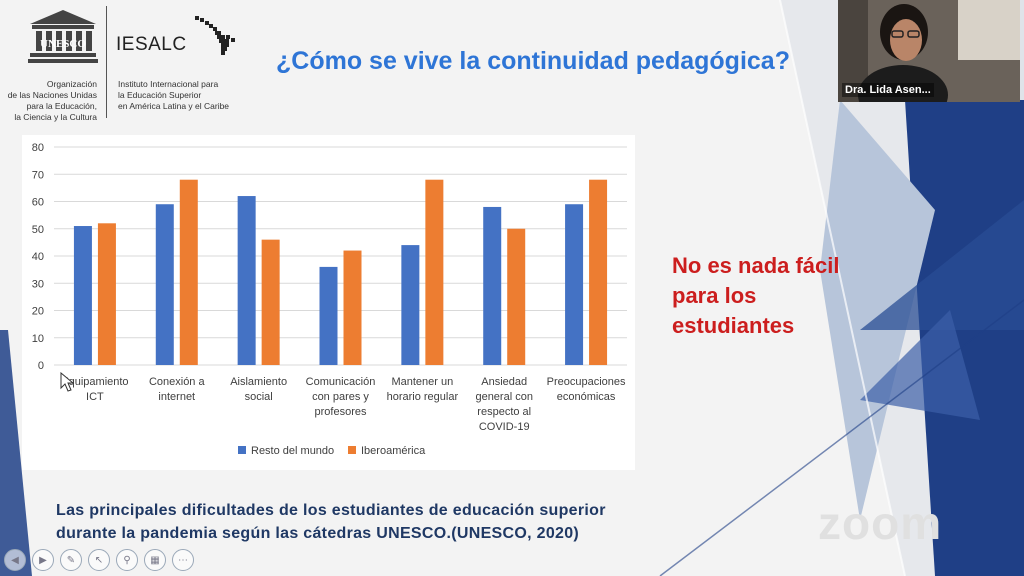  What do you see at coordinates (341, 412) in the screenshot?
I see `x-tick-label: profesores` at bounding box center [341, 412].